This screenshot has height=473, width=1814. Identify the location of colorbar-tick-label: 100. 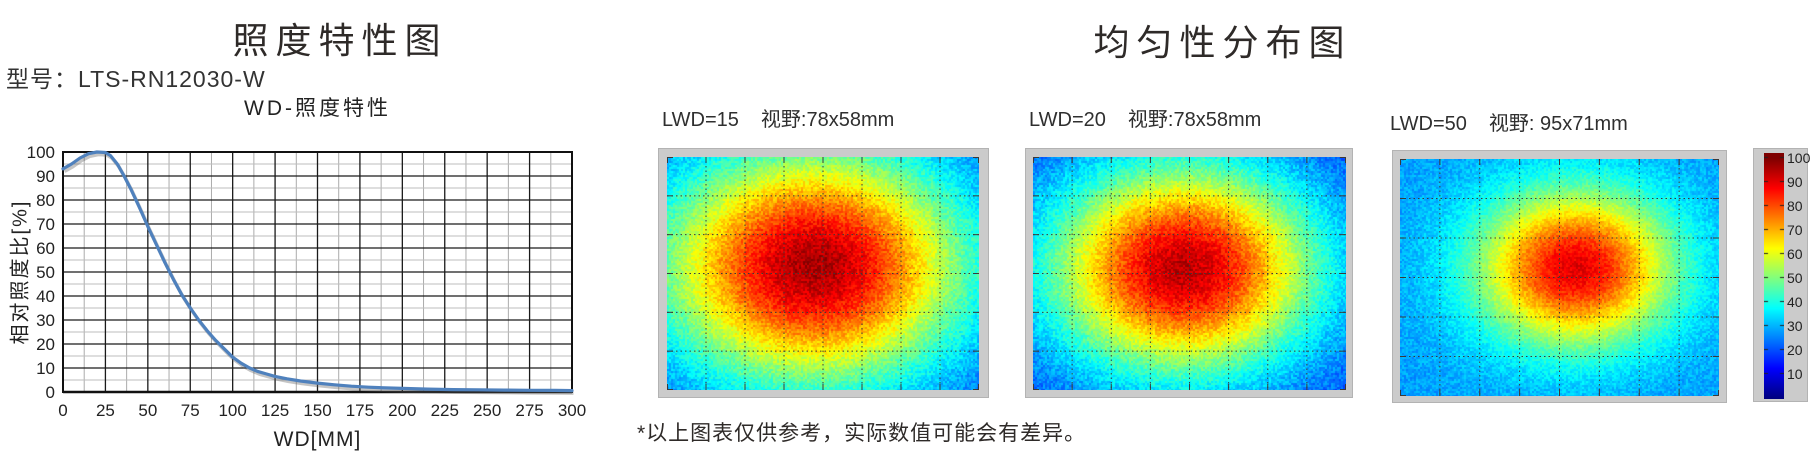
(1799, 157).